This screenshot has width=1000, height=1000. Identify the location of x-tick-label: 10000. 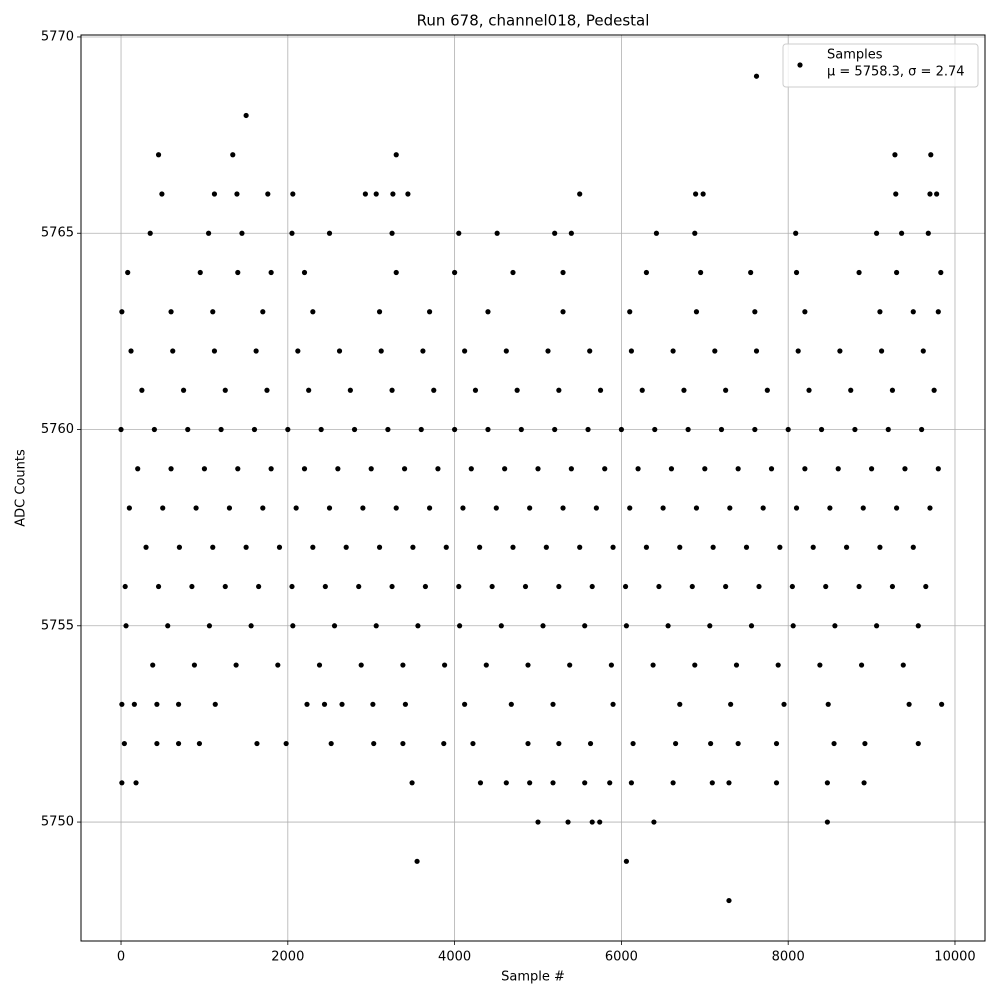
(954, 957).